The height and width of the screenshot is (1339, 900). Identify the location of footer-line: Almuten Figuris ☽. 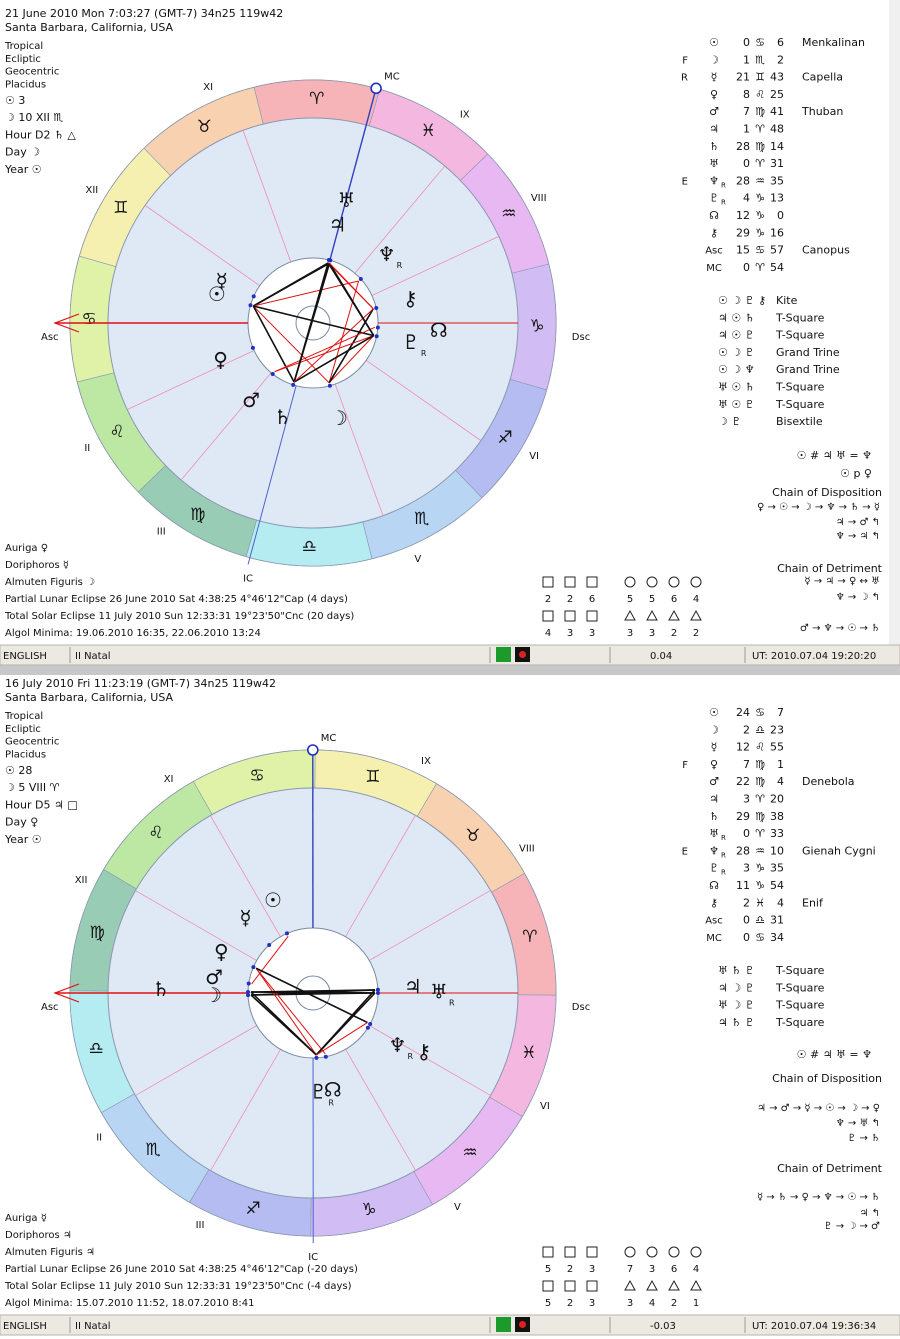
(50, 582).